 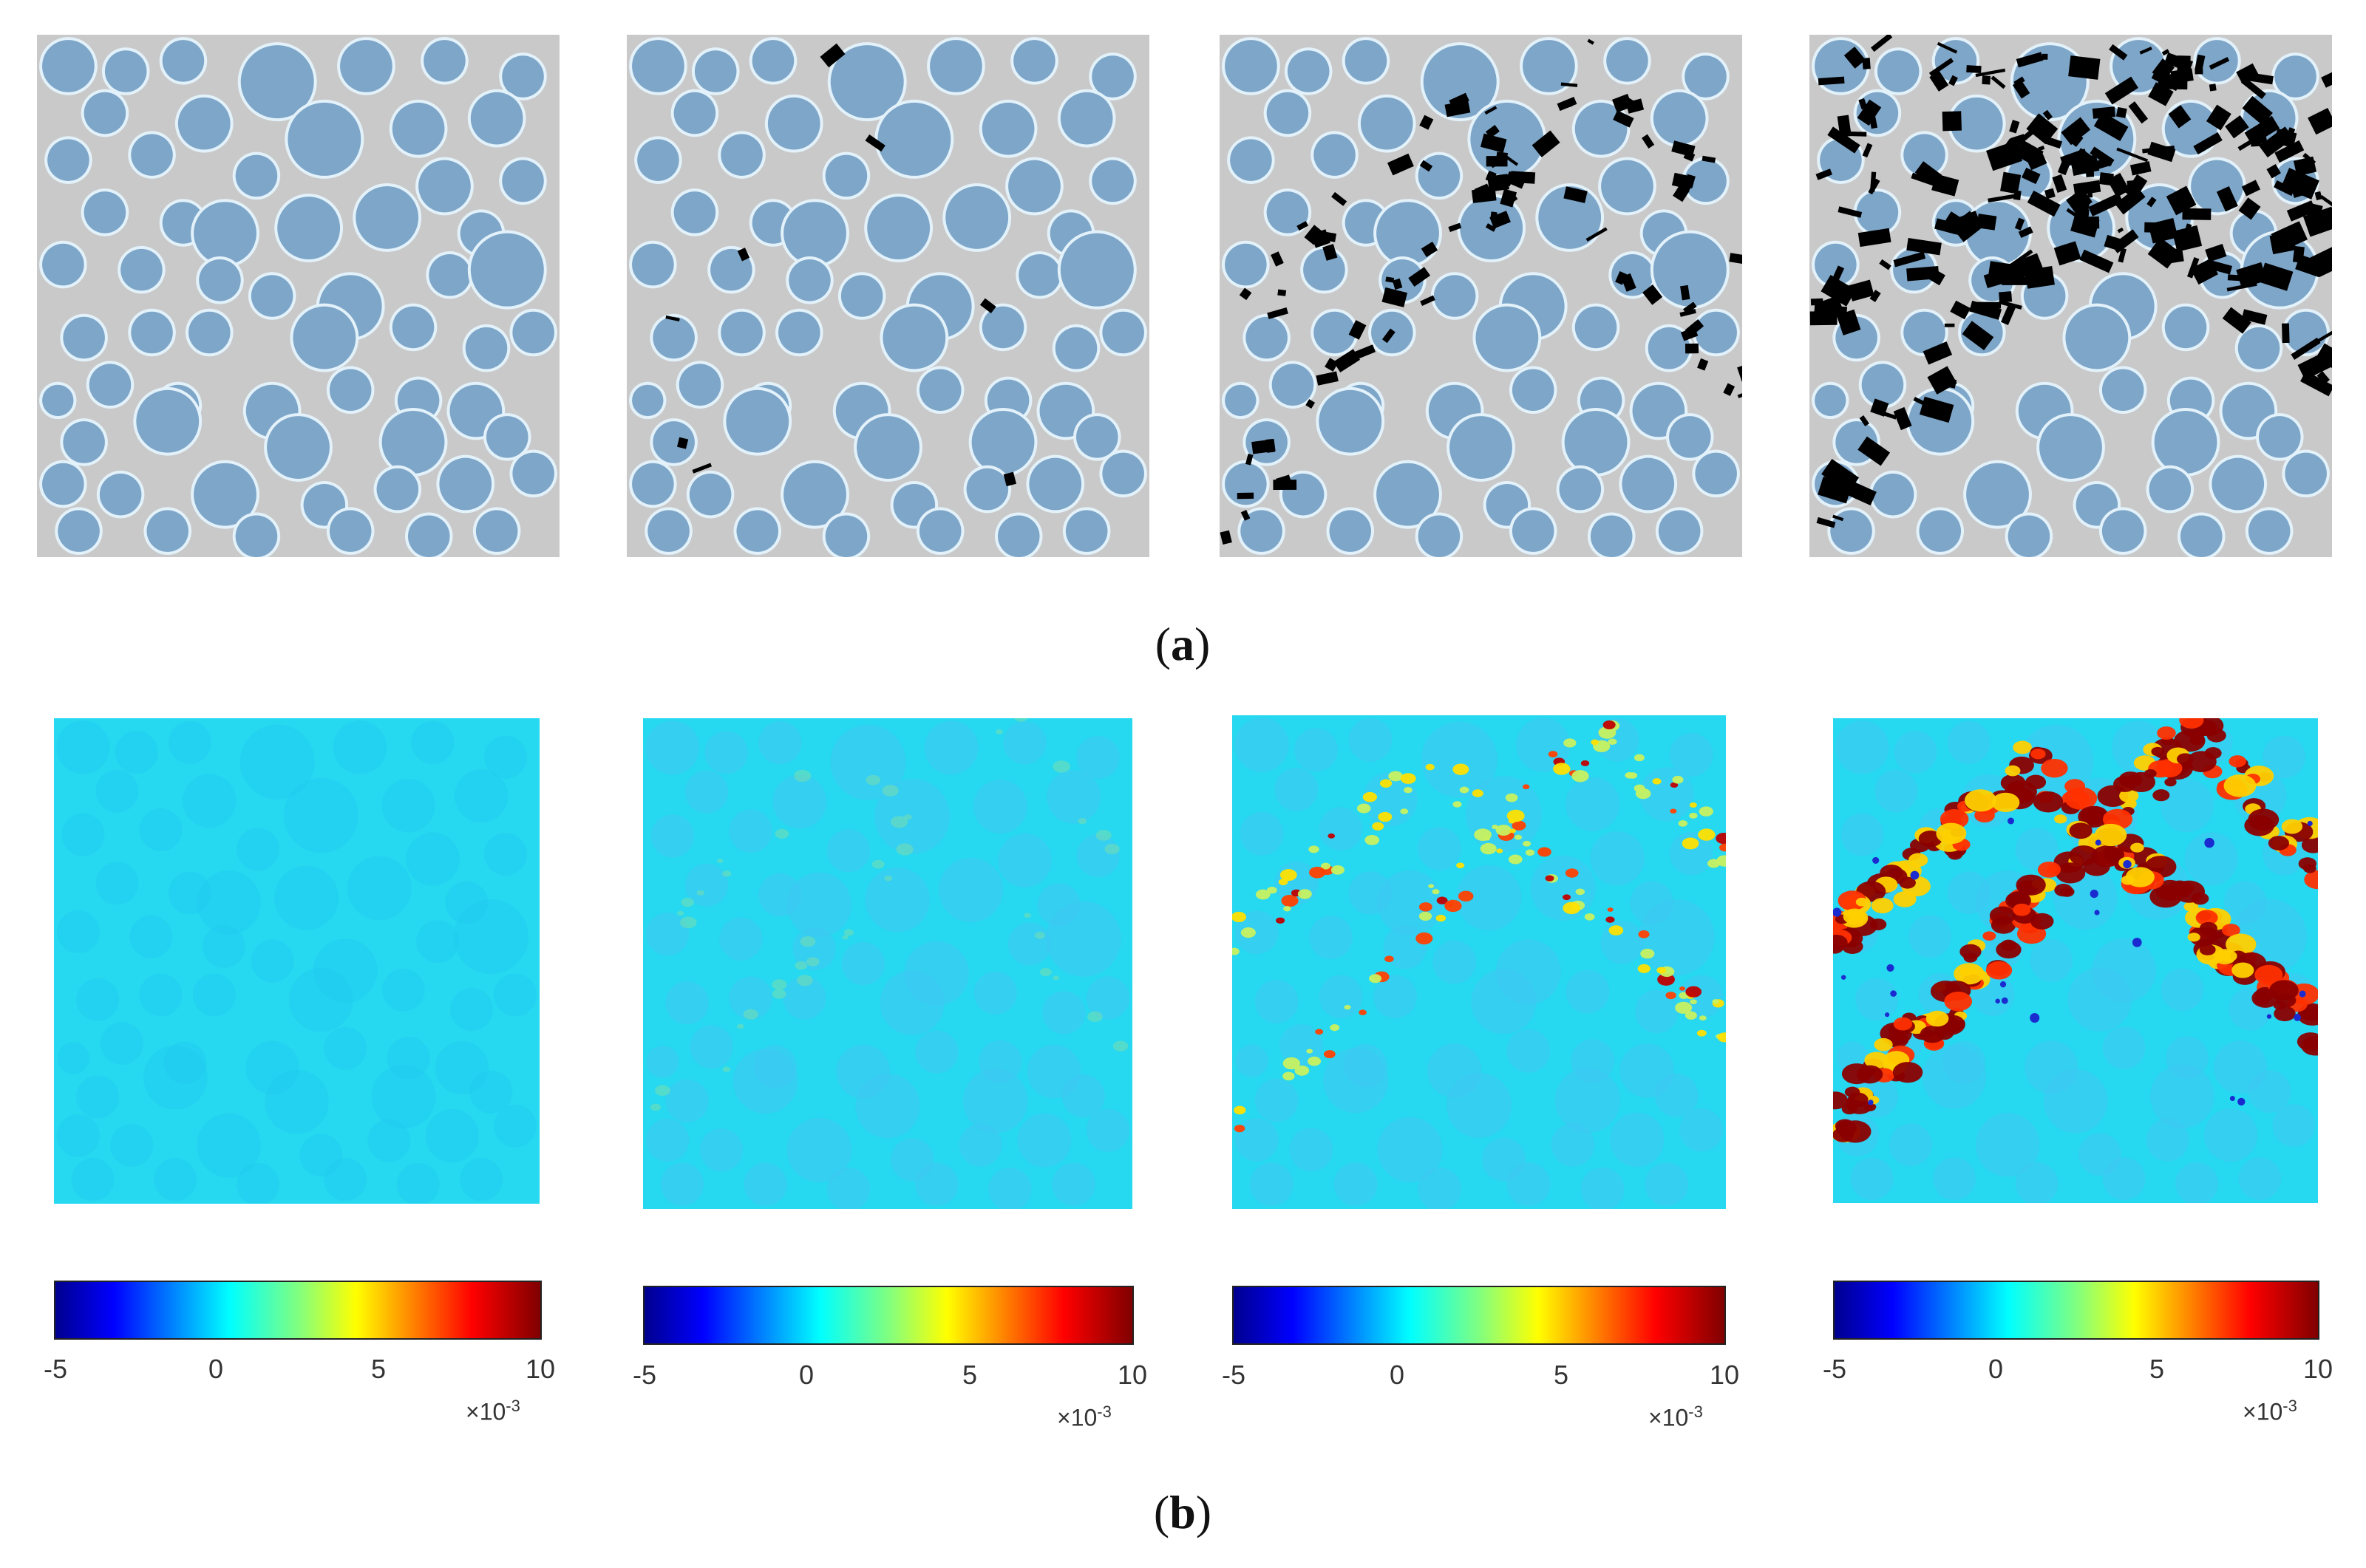 I want to click on colorbar-1-tick-0: 0, so click(x=216, y=1369).